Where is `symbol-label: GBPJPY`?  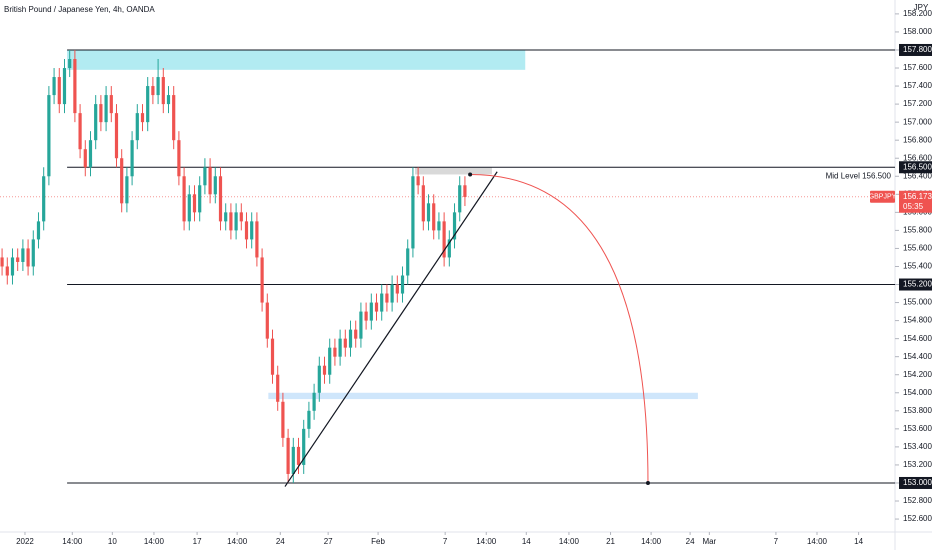
symbol-label: GBPJPY is located at coordinates (883, 197).